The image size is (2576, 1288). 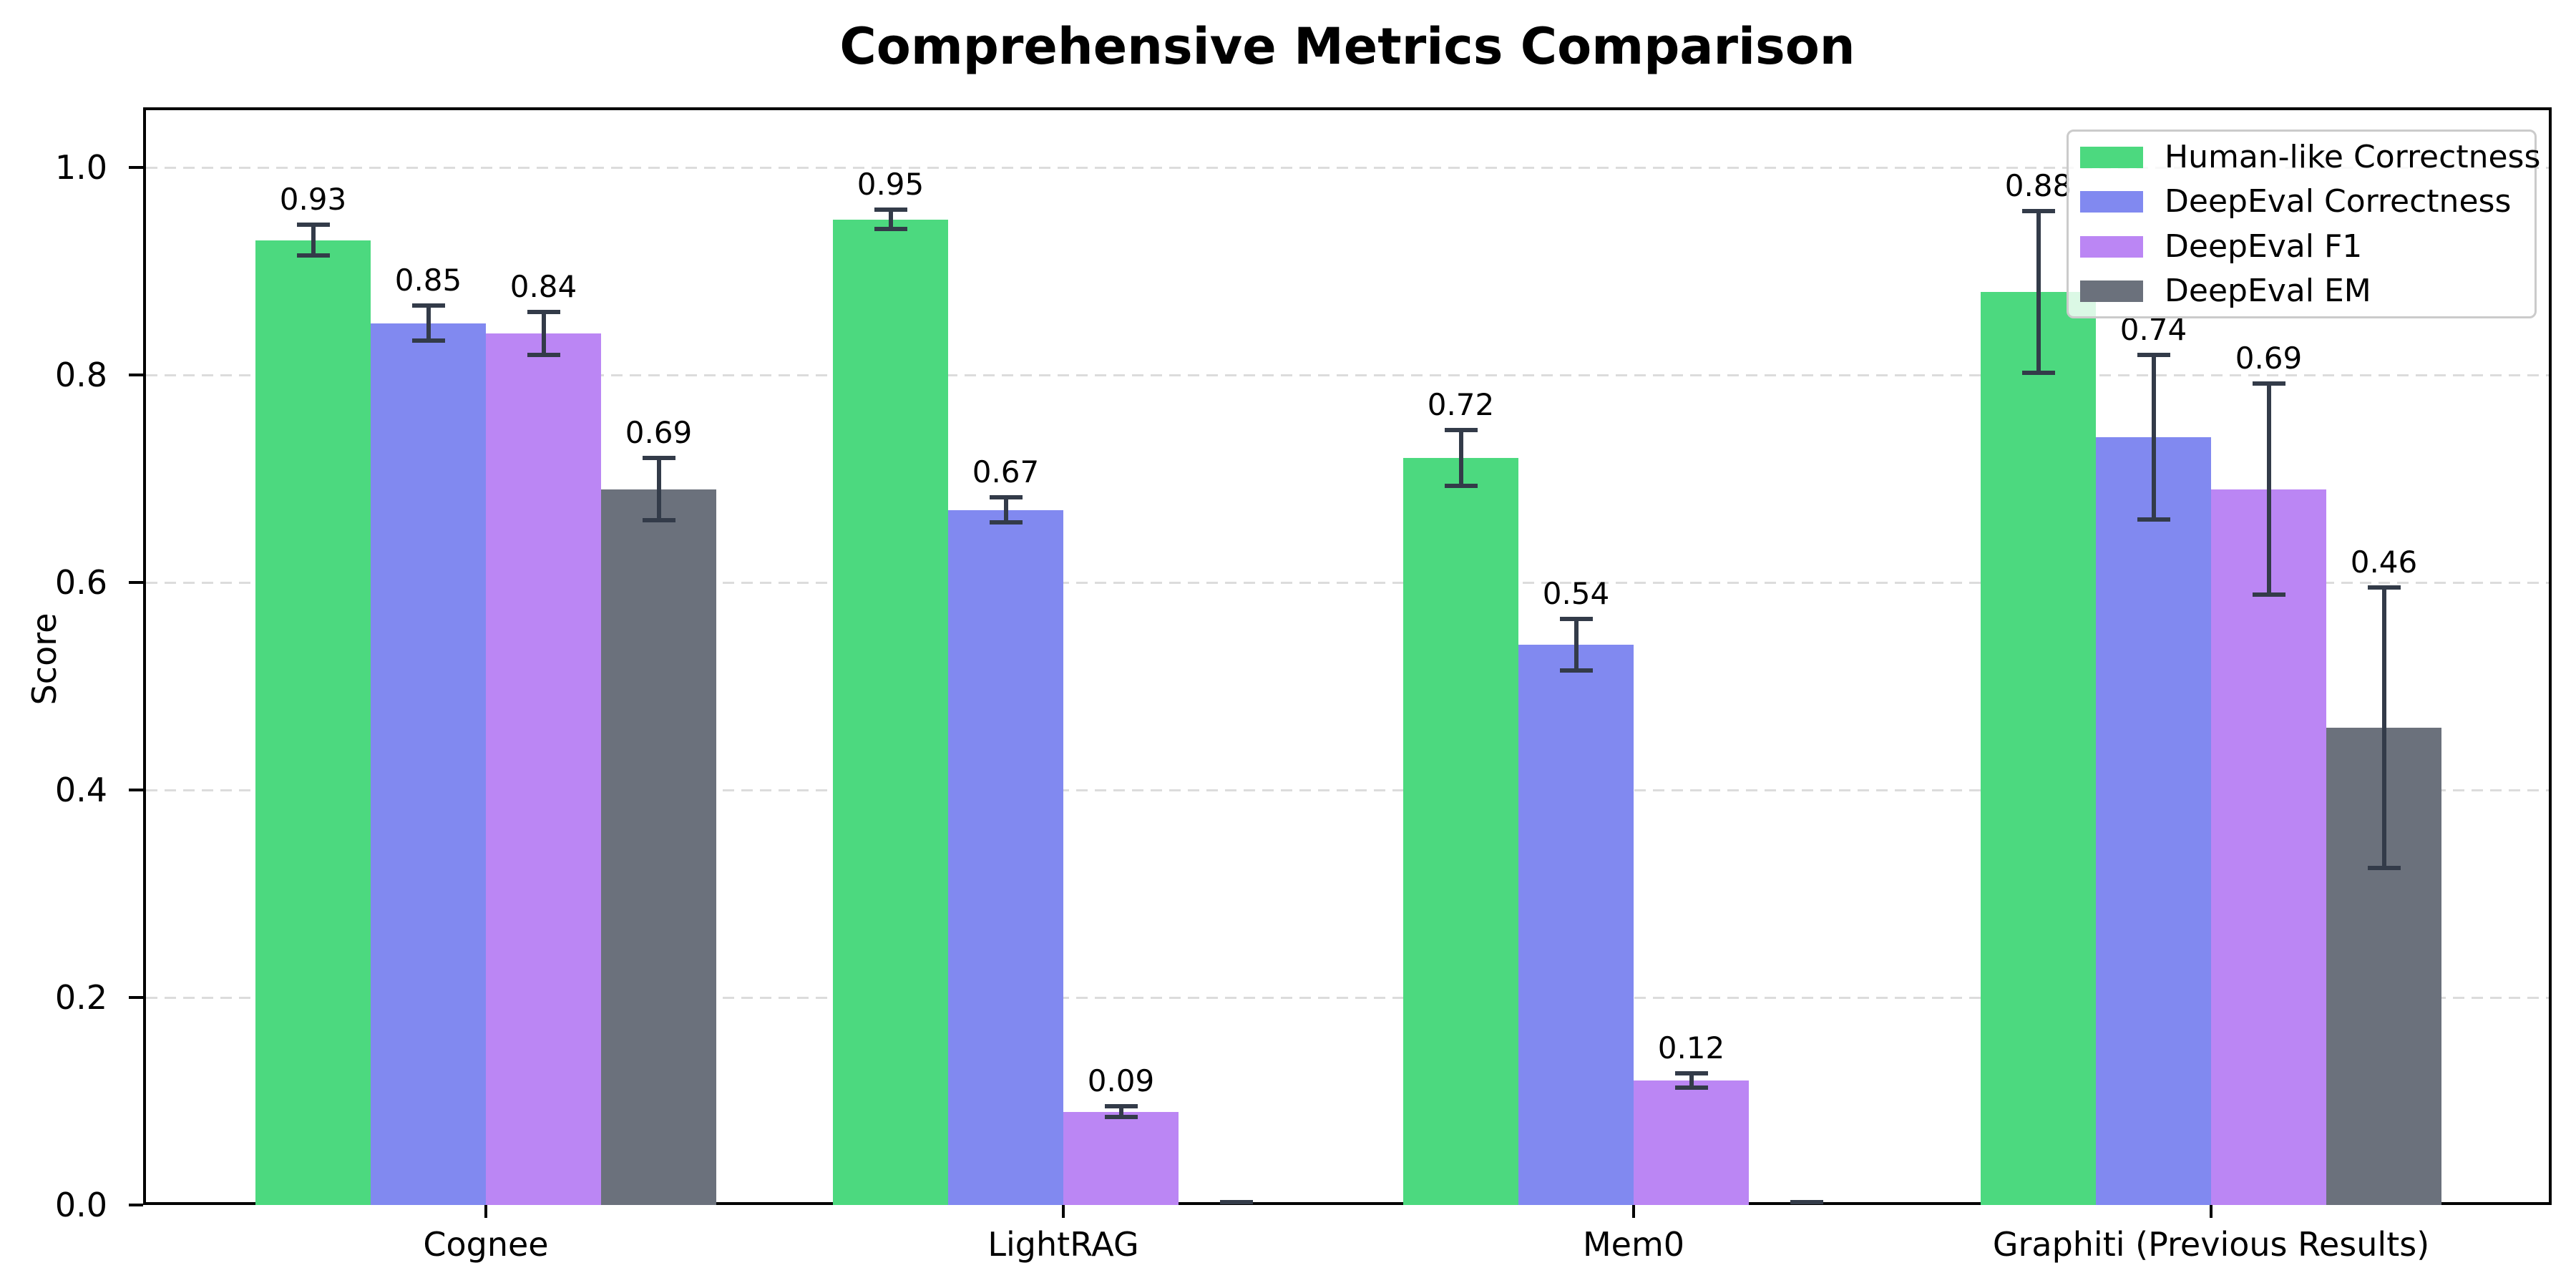 What do you see at coordinates (1063, 1244) in the screenshot?
I see `x-category-label: LightRAG` at bounding box center [1063, 1244].